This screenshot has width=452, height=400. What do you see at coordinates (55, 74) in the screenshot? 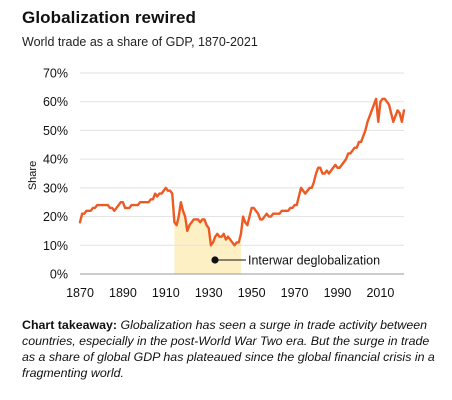
I see `y-tick-label: 70%` at bounding box center [55, 74].